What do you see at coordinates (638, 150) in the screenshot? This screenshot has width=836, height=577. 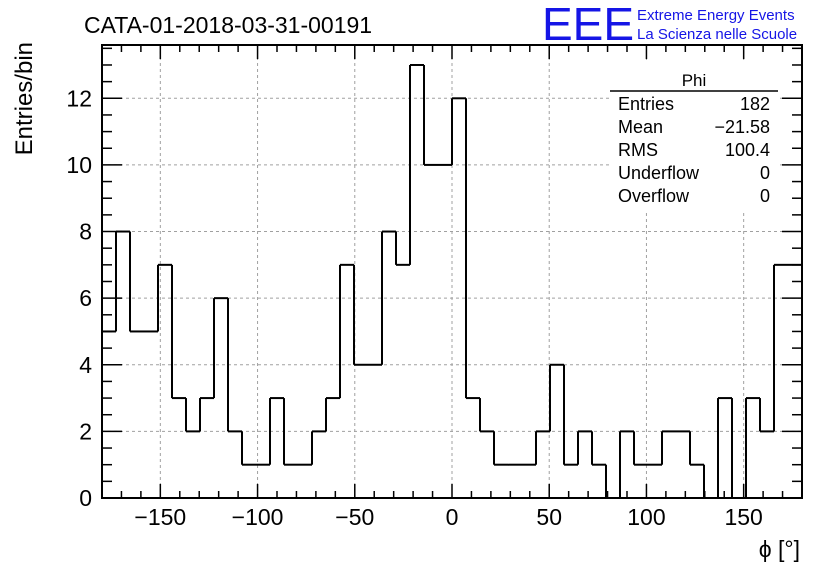 I see `stats-row-label: RMS` at bounding box center [638, 150].